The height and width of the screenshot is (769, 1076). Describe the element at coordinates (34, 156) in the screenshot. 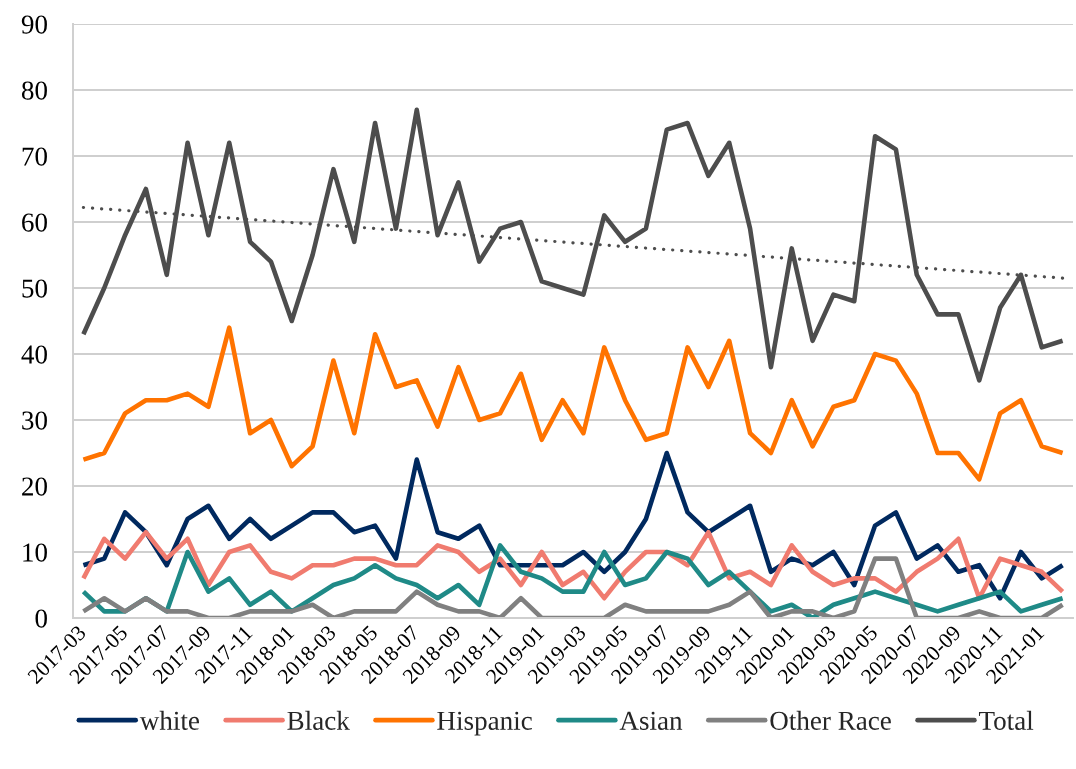

I see `y-tick-label: 70` at that location.